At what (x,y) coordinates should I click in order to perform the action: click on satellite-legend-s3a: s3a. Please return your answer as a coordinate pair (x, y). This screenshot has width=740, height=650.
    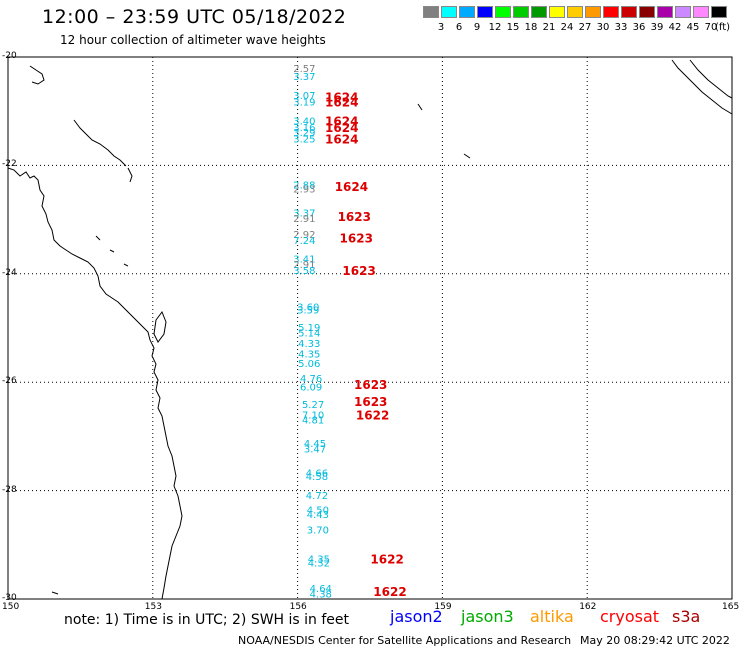
    Looking at the image, I should click on (686, 616).